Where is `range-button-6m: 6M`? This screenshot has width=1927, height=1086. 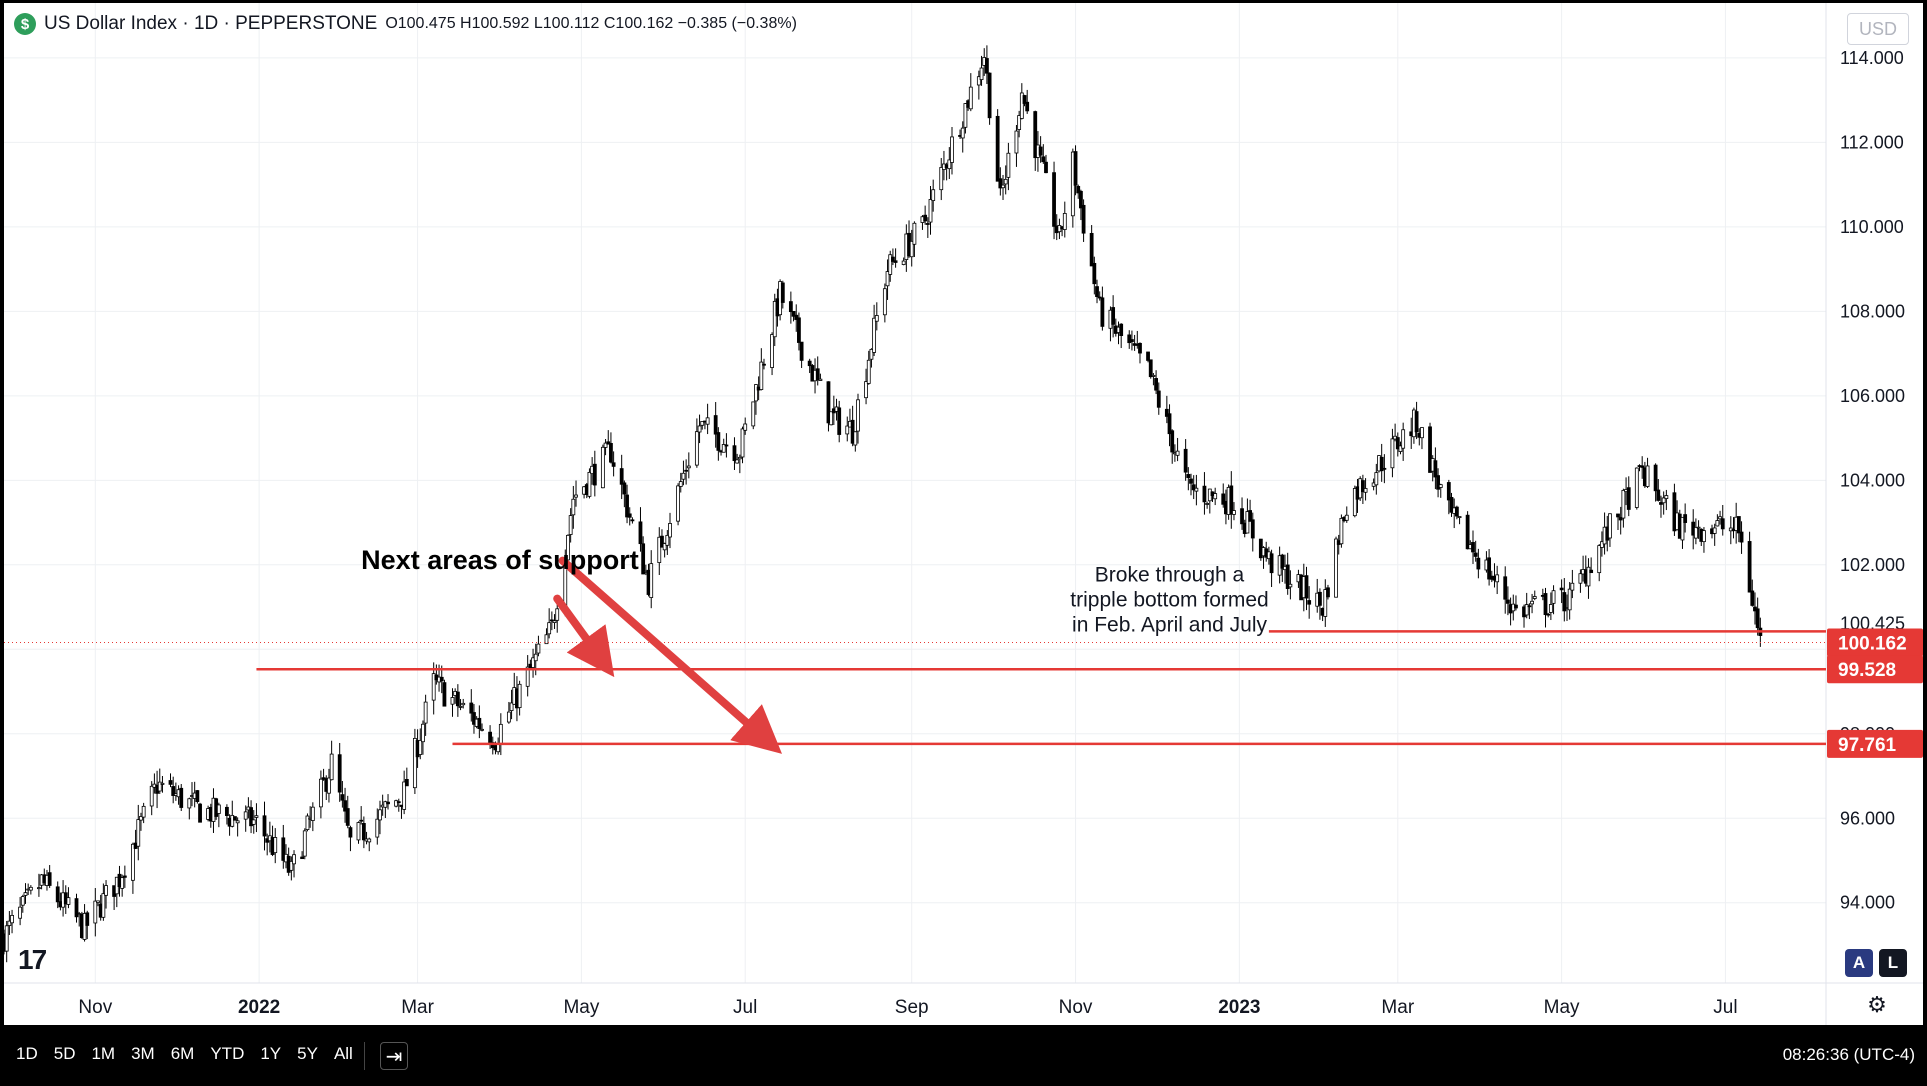 range-button-6m: 6M is located at coordinates (182, 1053).